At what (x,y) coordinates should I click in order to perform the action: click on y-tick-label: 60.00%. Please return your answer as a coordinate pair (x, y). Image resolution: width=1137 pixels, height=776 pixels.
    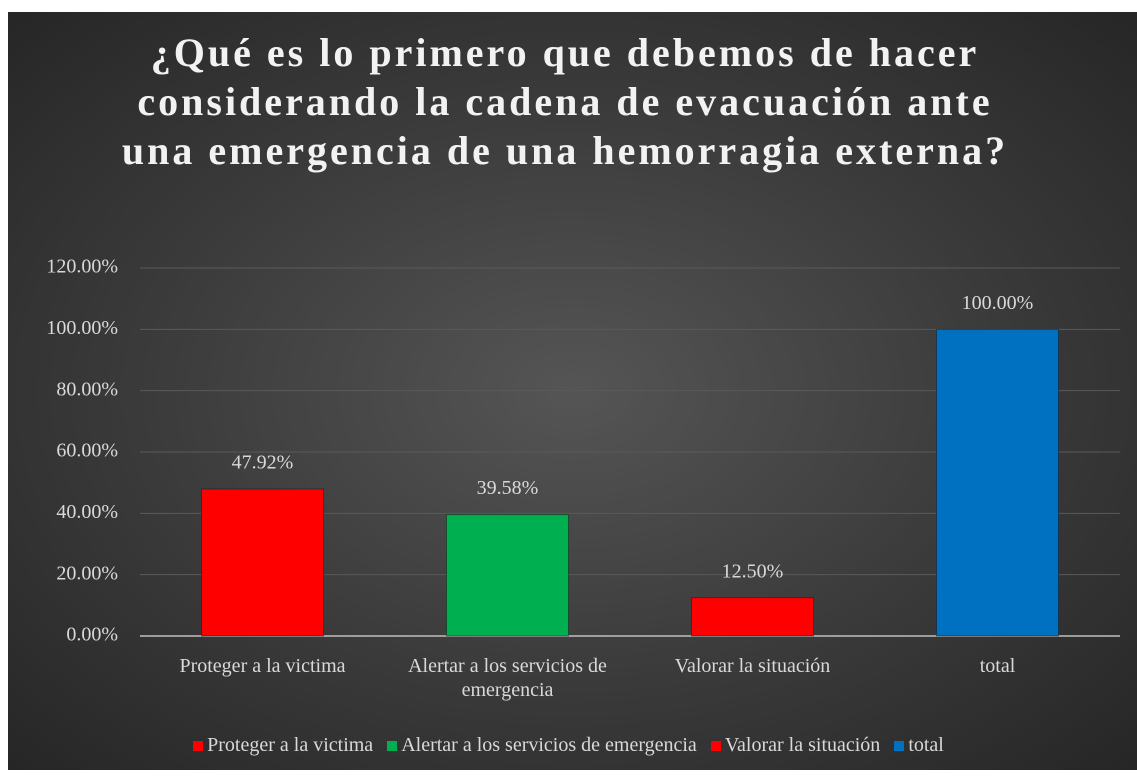
    Looking at the image, I should click on (87, 451).